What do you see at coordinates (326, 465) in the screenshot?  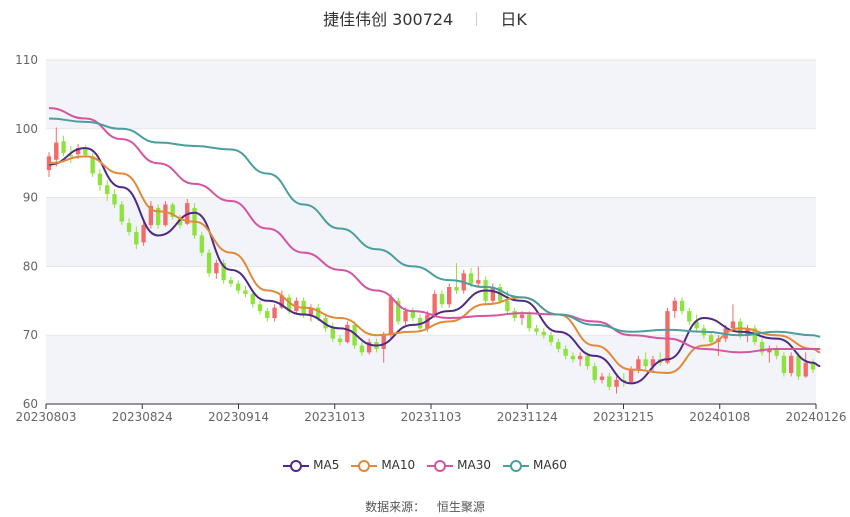 I see `legend-label: MA5` at bounding box center [326, 465].